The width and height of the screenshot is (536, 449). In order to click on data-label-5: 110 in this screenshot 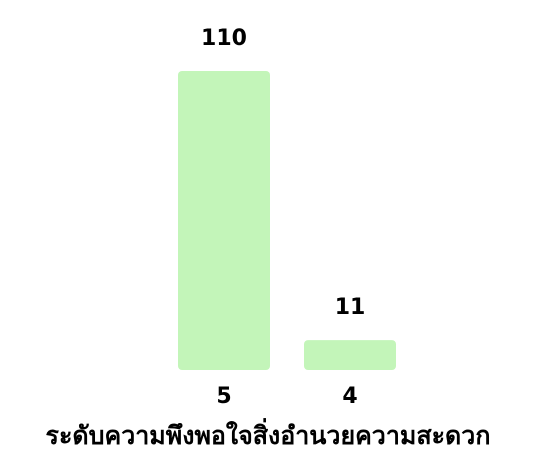, I will do `click(224, 38)`.